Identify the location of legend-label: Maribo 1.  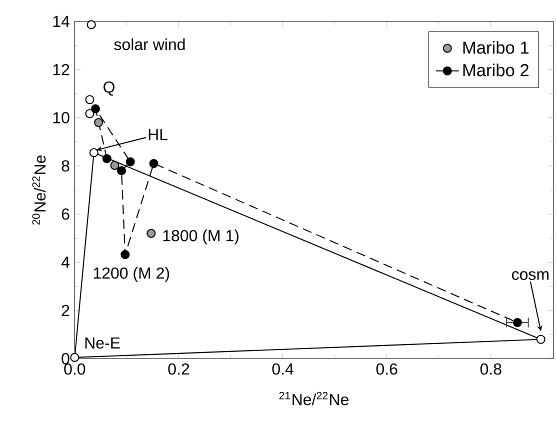
(496, 47).